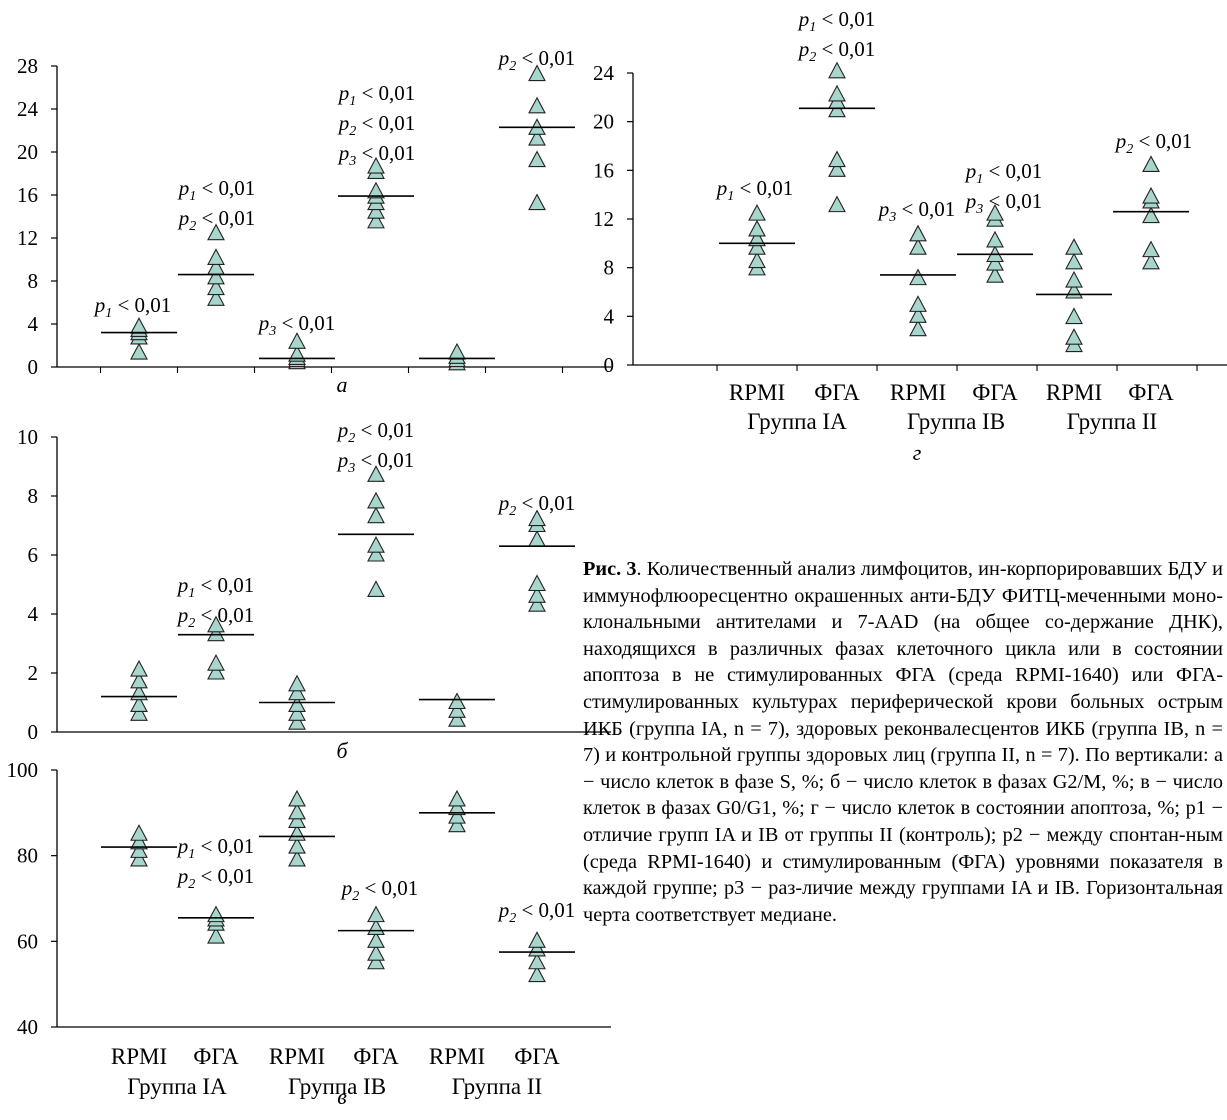 This screenshot has width=1227, height=1120. What do you see at coordinates (177, 1086) in the screenshot?
I see `group-label: Группа IA` at bounding box center [177, 1086].